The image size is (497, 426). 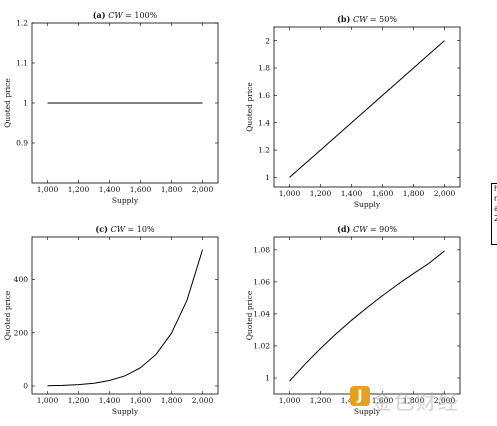 What do you see at coordinates (22, 63) in the screenshot?
I see `y-tick-label: 1.1` at bounding box center [22, 63].